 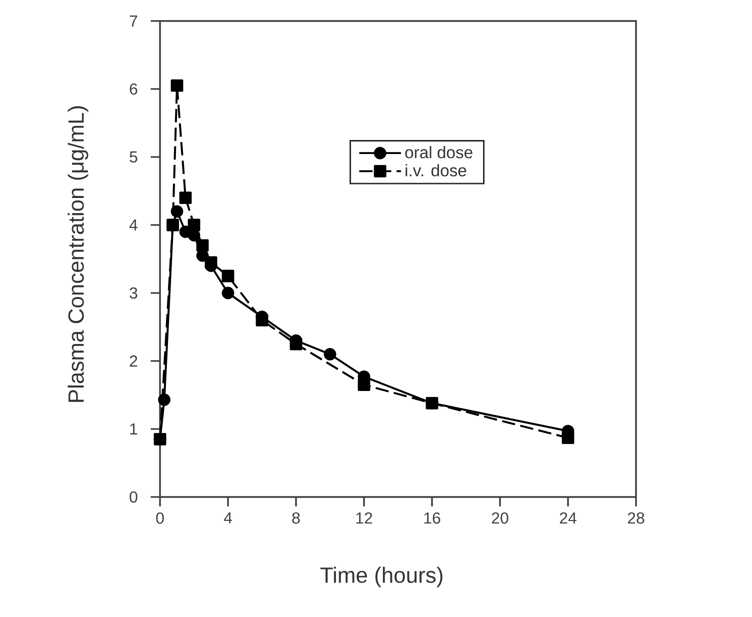 I want to click on y-tick-label: 1, so click(x=134, y=429).